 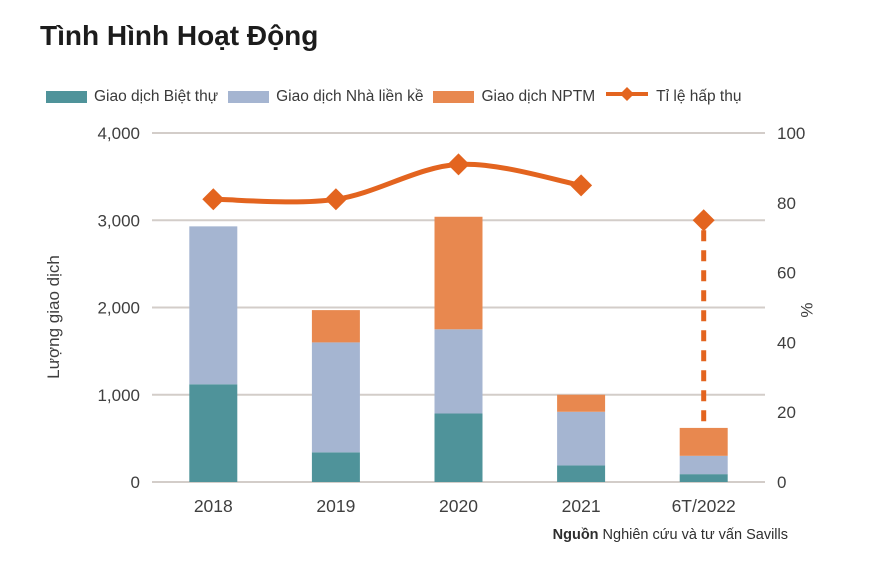 I want to click on villa-swatch-icon, so click(x=66, y=96).